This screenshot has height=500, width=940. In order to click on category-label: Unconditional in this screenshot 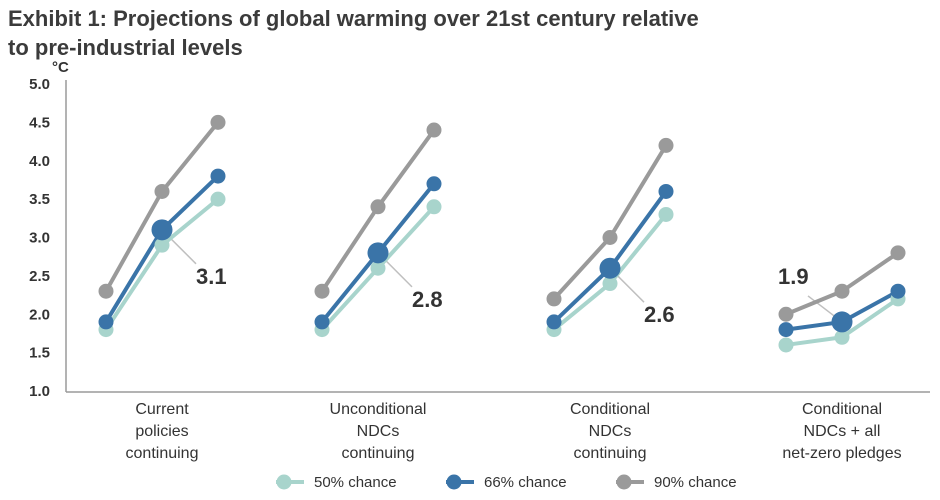, I will do `click(378, 409)`.